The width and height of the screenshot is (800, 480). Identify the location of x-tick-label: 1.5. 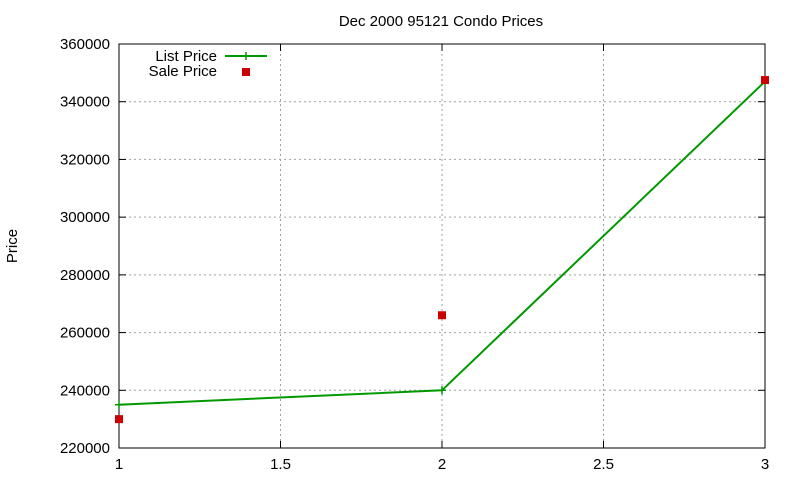
(280, 464).